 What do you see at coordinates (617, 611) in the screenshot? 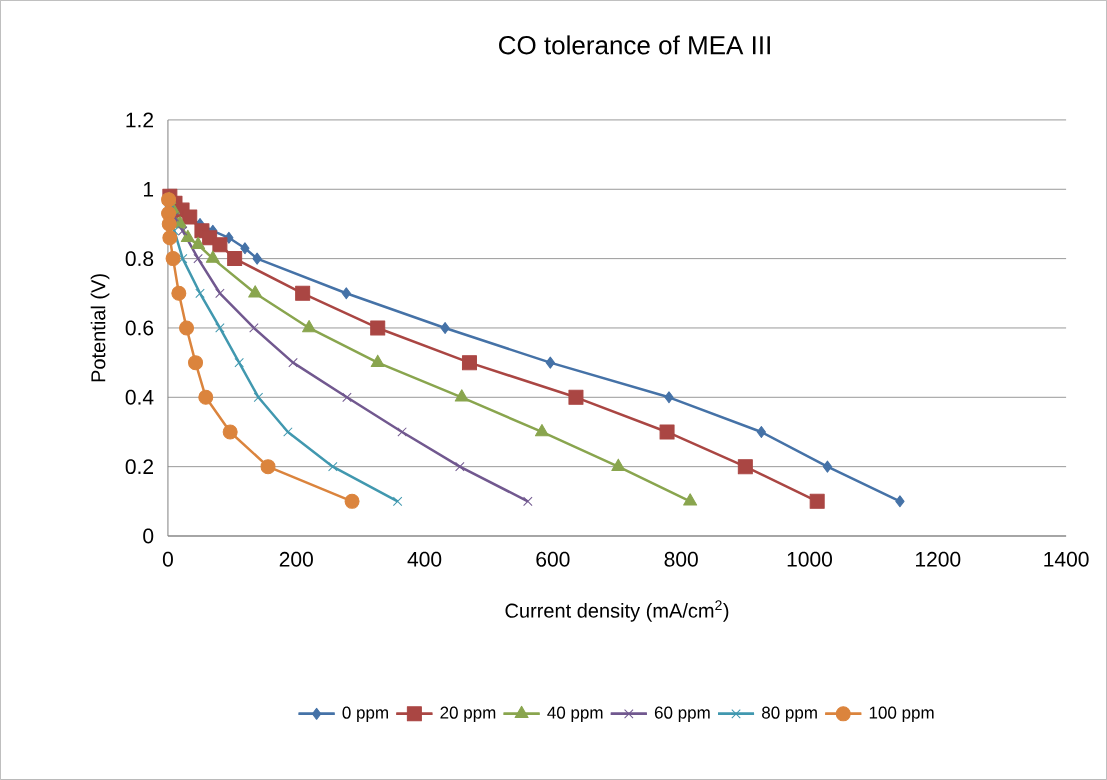
I see `x-axis-title: Current density (mA/cm$^{2}$)` at bounding box center [617, 611].